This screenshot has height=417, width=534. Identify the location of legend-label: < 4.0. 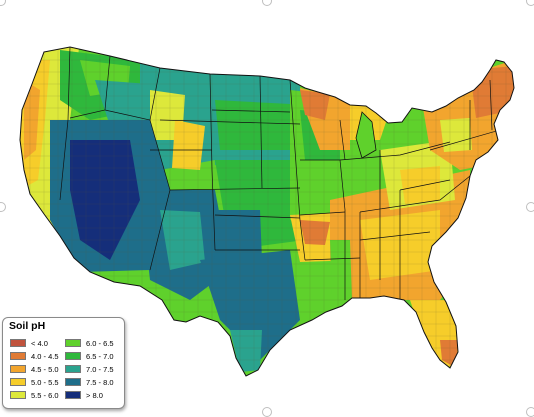
(39, 343).